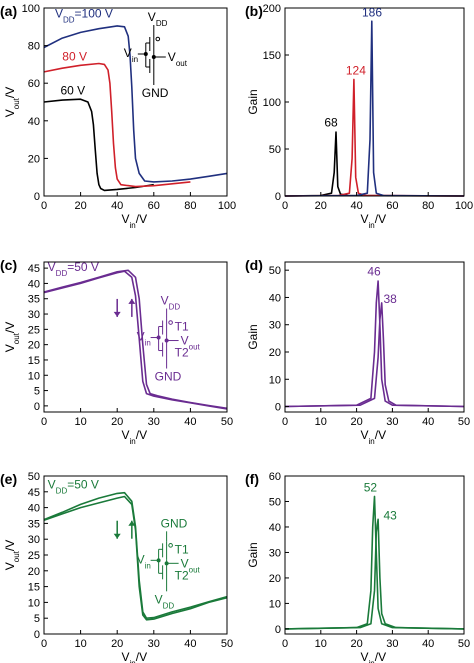 This screenshot has height=663, width=474. What do you see at coordinates (356, 71) in the screenshot?
I see `data-label: 124` at bounding box center [356, 71].